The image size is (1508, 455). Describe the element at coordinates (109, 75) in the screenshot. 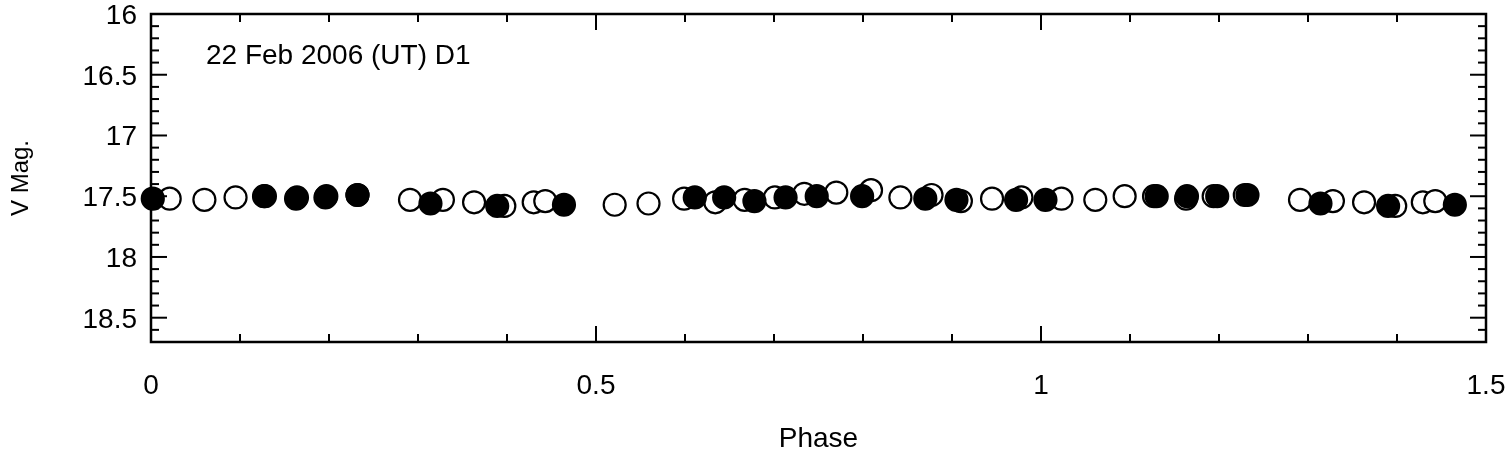

I see `y-tick-label: 16.5` at that location.